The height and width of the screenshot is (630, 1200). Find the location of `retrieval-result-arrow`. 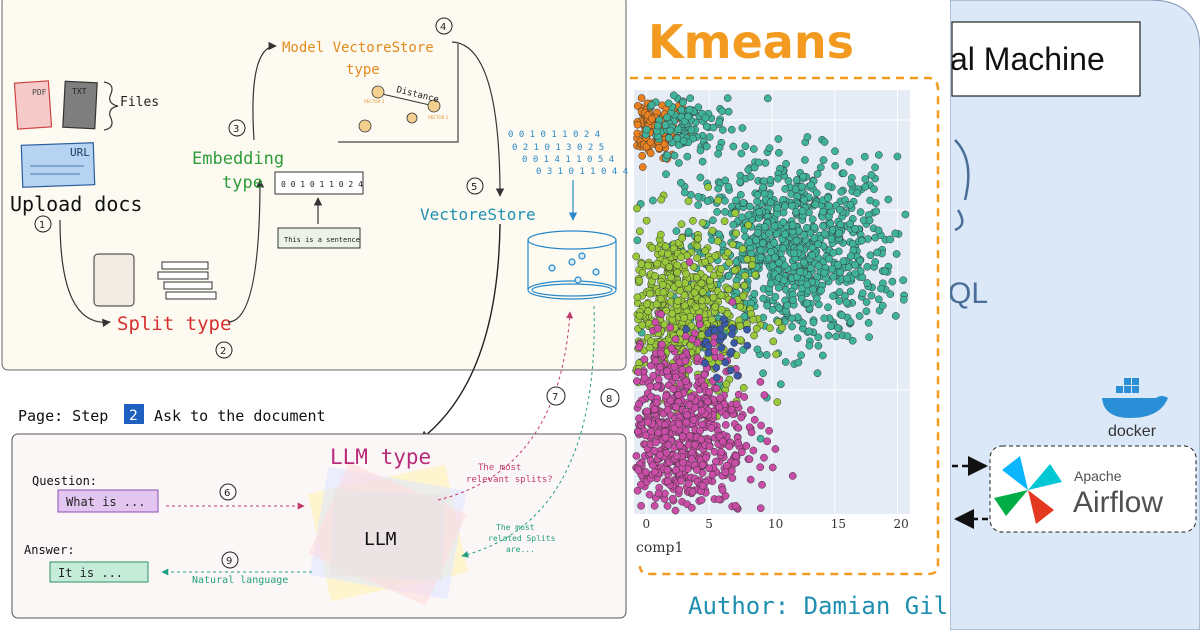

retrieval-result-arrow is located at coordinates (528, 431).